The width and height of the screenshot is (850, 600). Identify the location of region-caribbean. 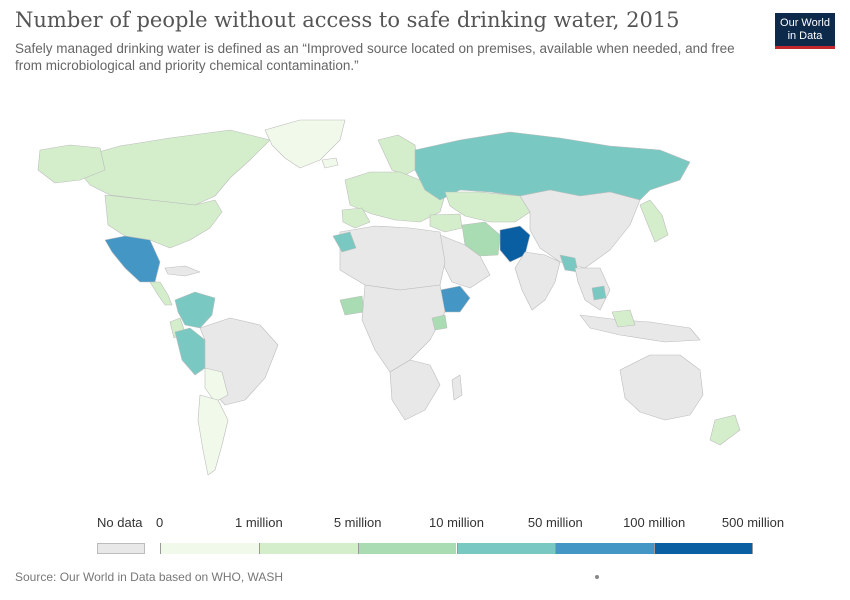
(182, 271).